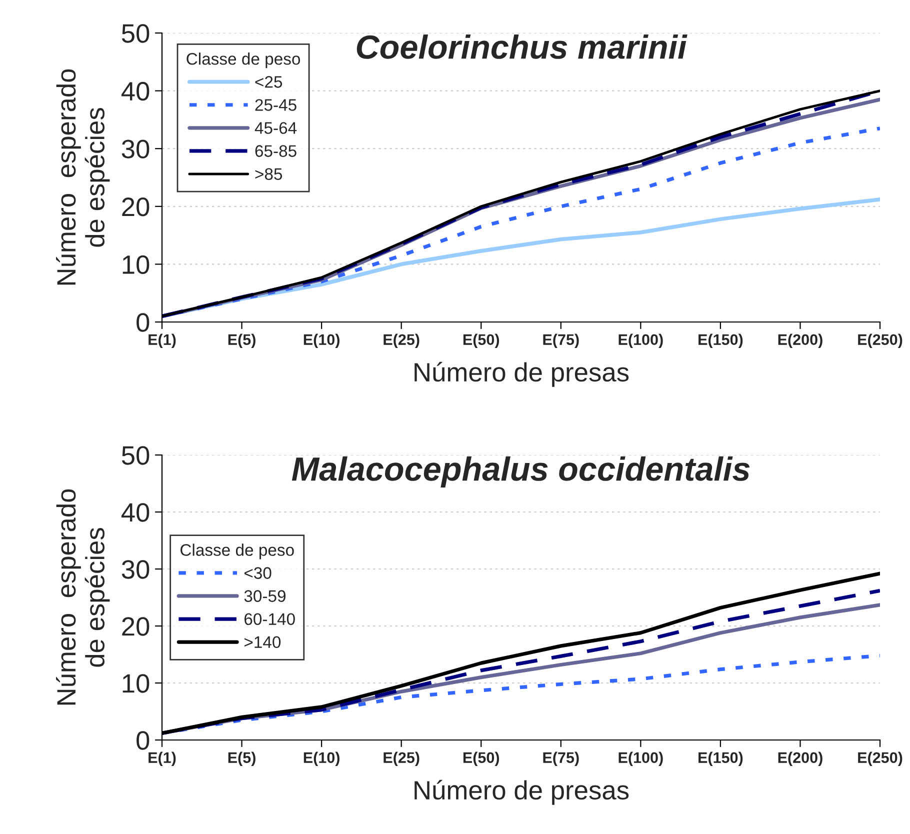 This screenshot has height=834, width=910. Describe the element at coordinates (275, 128) in the screenshot. I see `legend-label: 45-64` at that location.